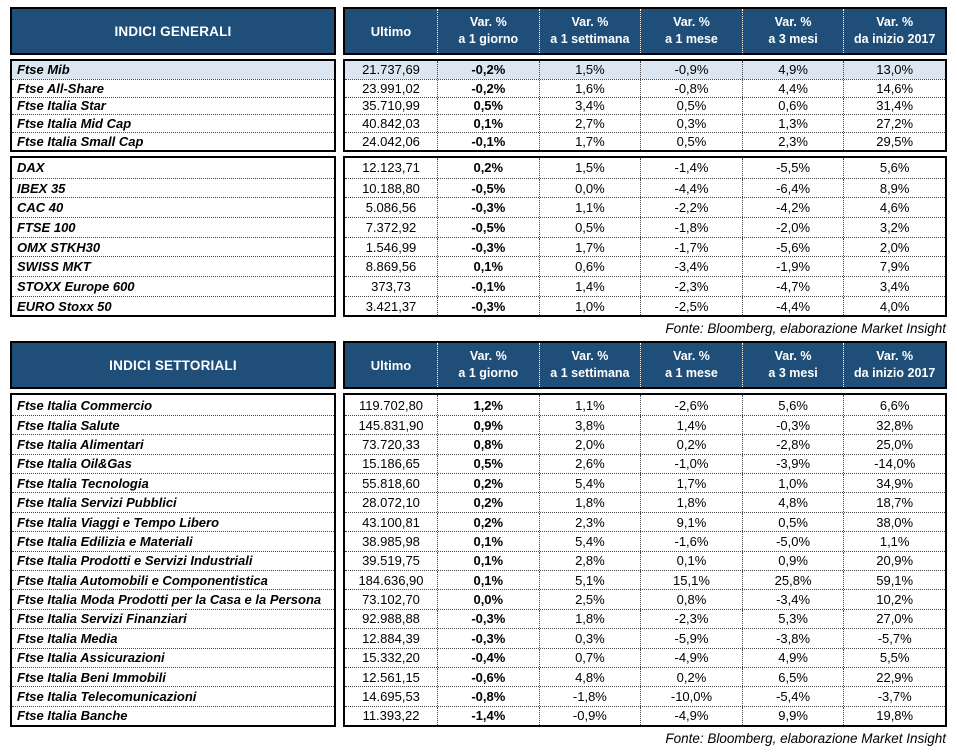 Image resolution: width=957 pixels, height=756 pixels. What do you see at coordinates (691, 541) in the screenshot?
I see `var-value-cell: -1,6%` at bounding box center [691, 541].